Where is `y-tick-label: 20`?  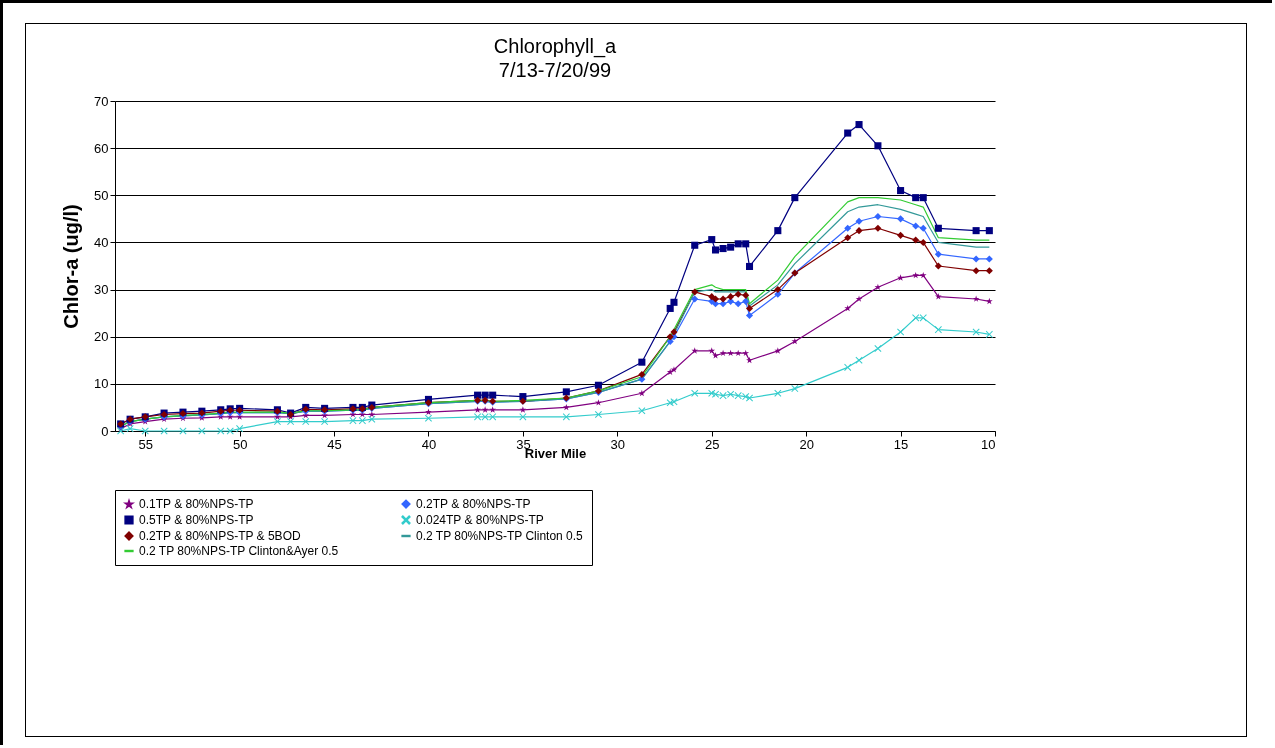 y-tick-label: 20 is located at coordinates (101, 337).